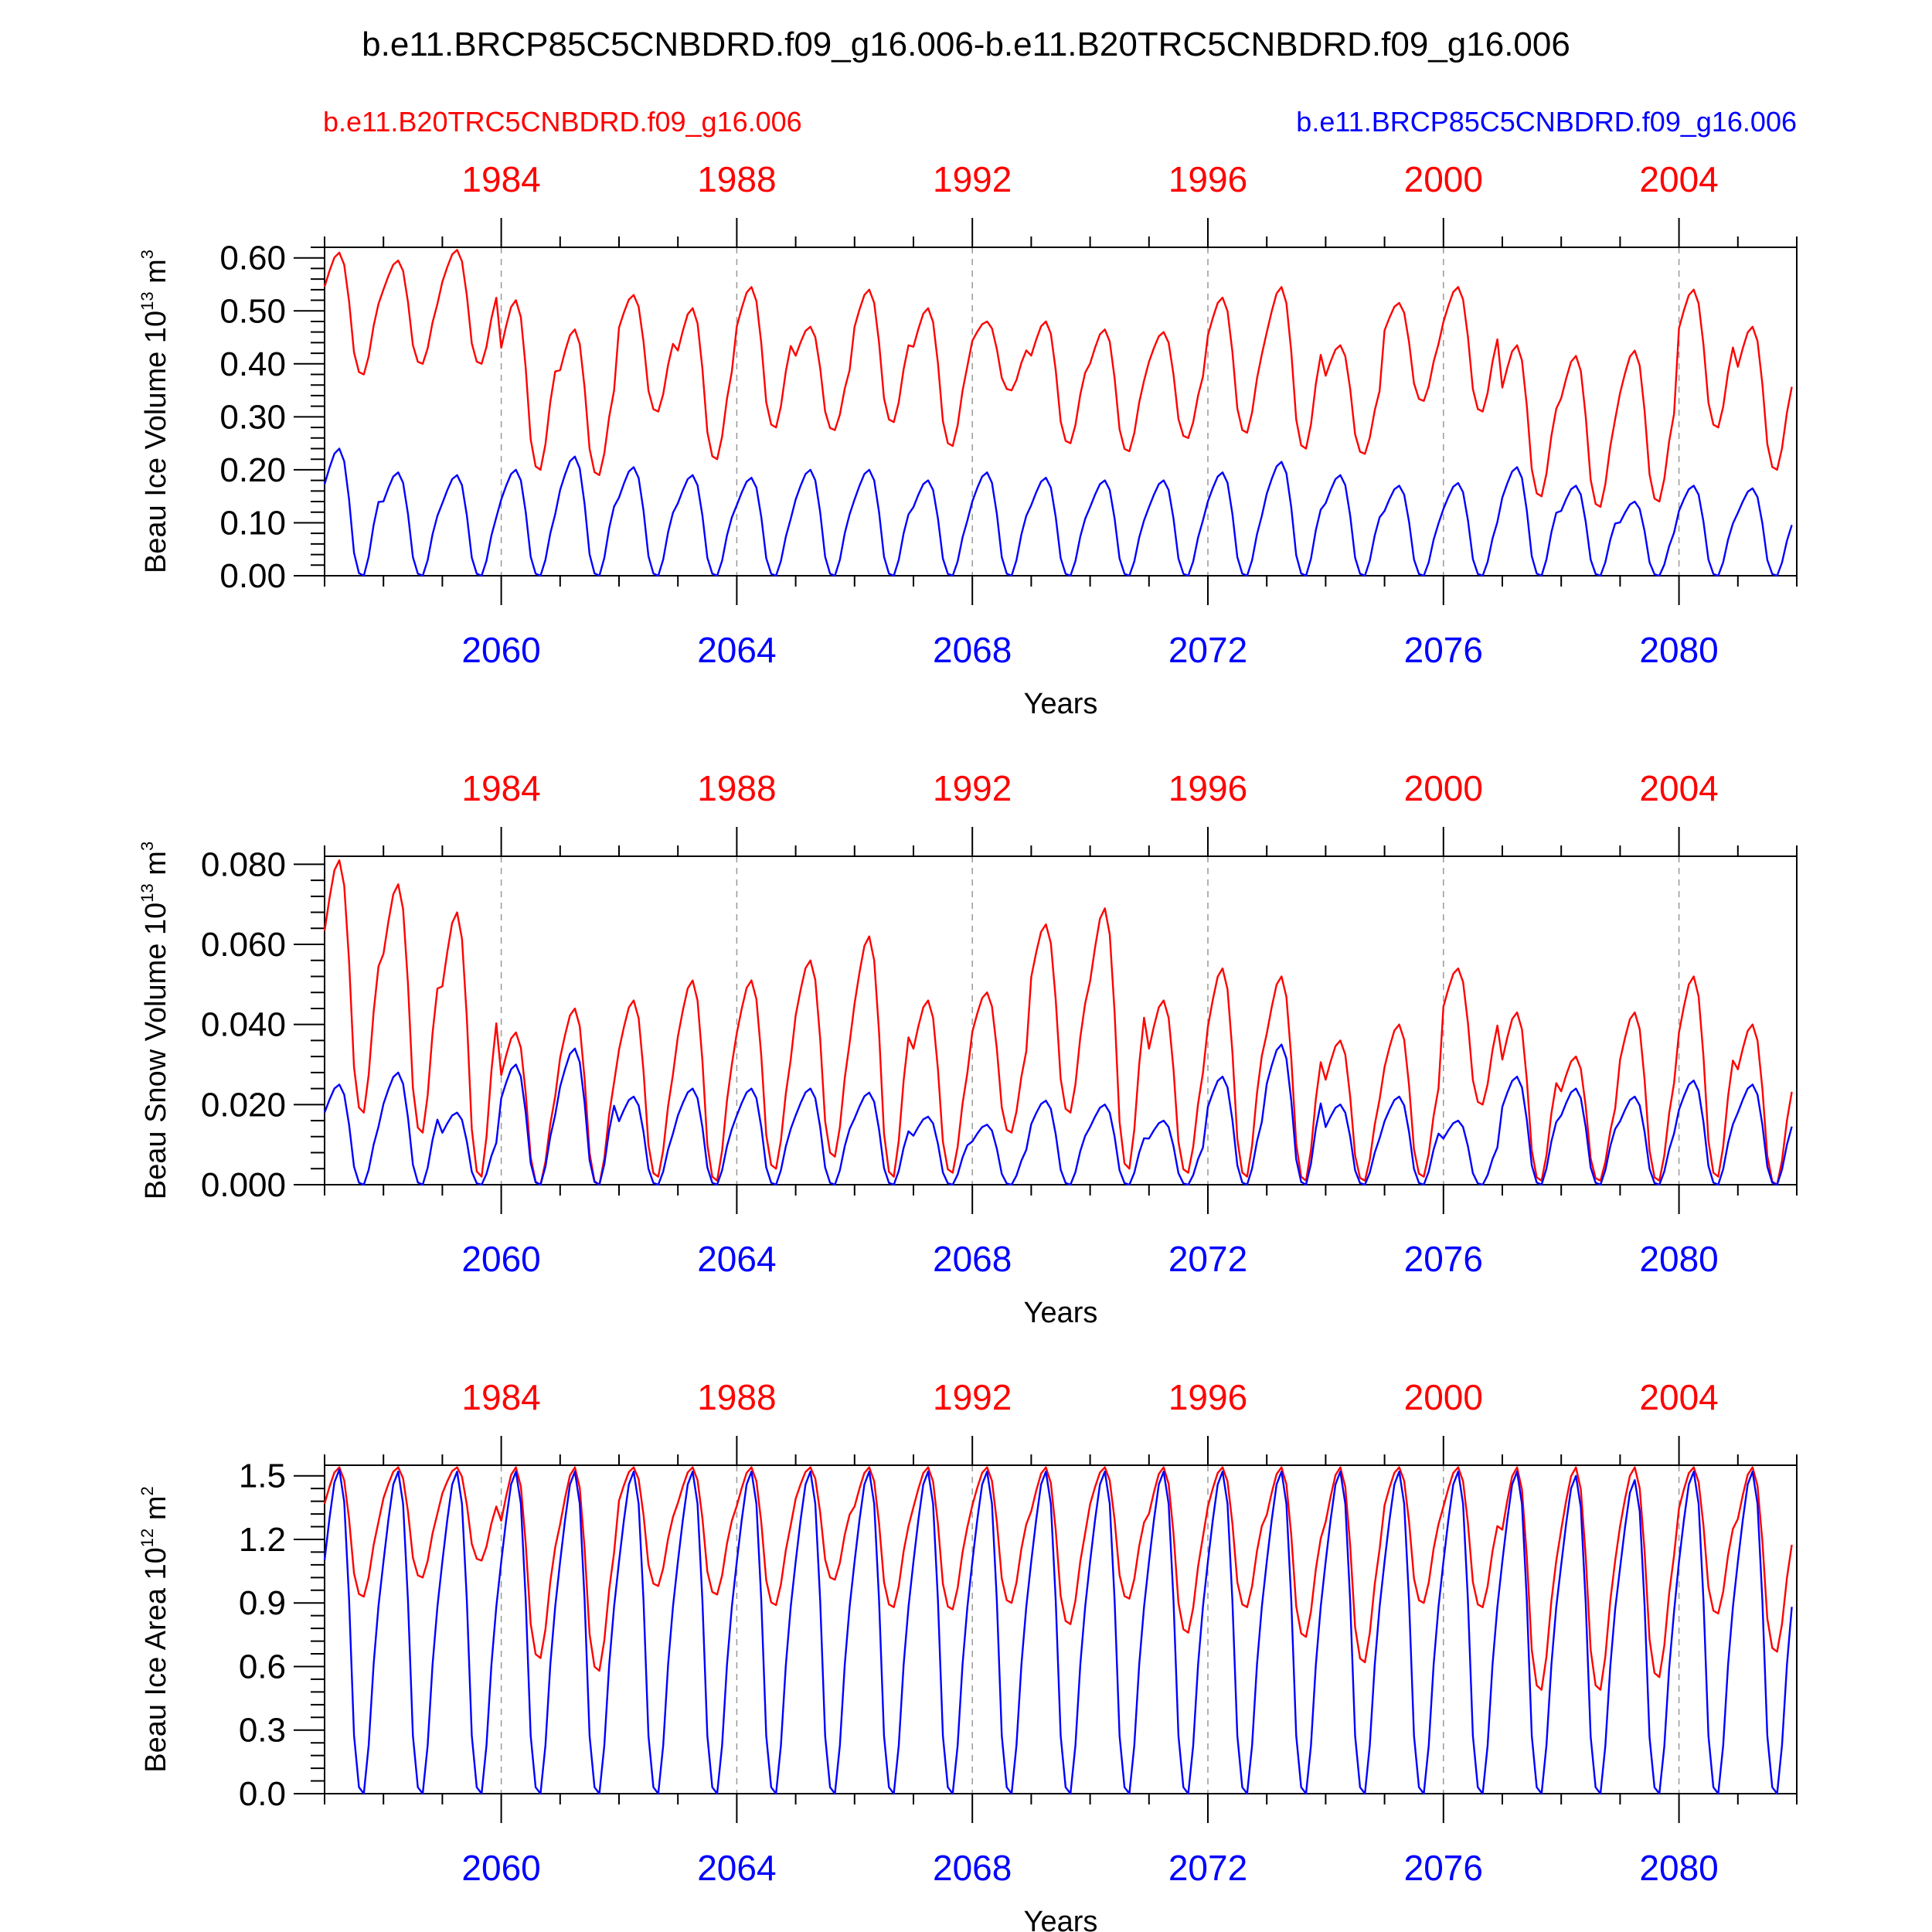 The width and height of the screenshot is (1932, 1932). Describe the element at coordinates (262, 1540) in the screenshot. I see `y-tick-label: 1.2` at that location.